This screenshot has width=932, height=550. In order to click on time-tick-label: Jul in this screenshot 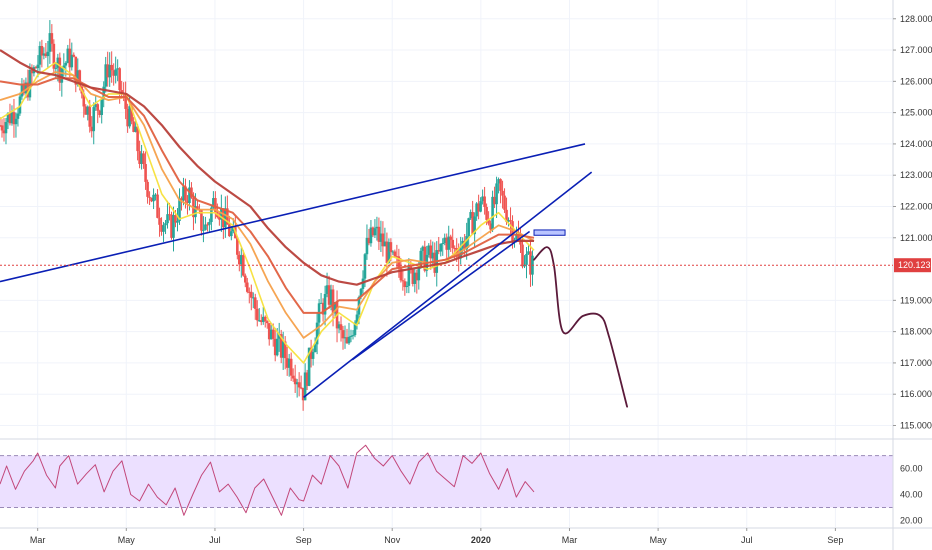, I will do `click(747, 540)`.